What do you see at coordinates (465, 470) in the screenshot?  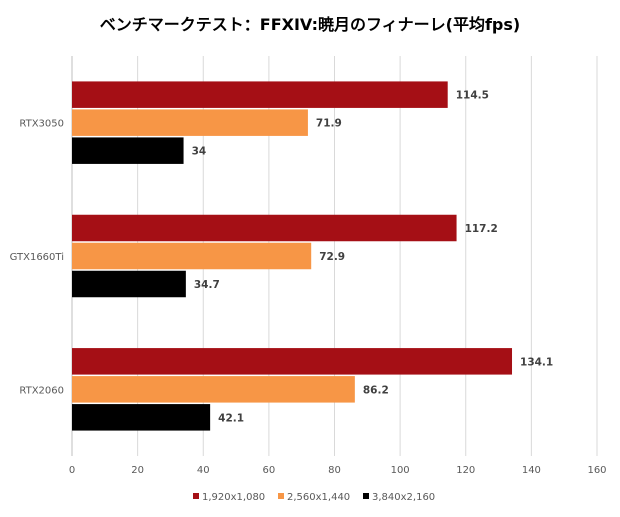 I see `x-tick-label: 120` at bounding box center [465, 470].